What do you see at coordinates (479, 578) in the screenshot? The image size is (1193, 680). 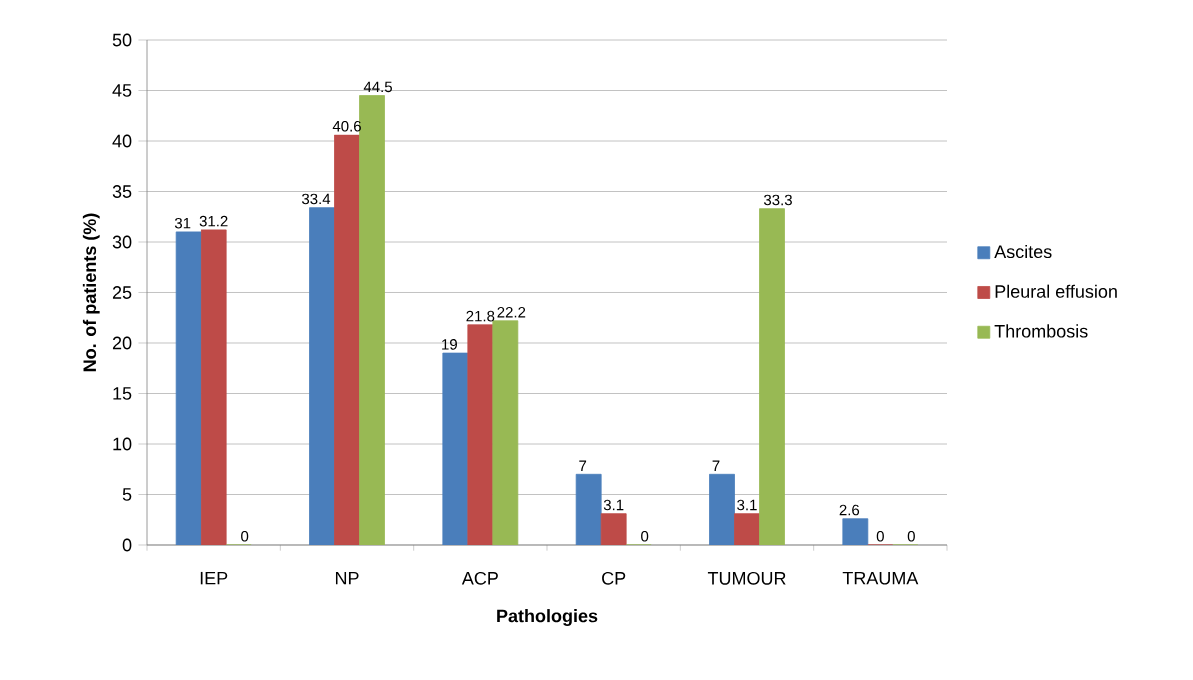 I see `x-tick-label: ACP` at bounding box center [479, 578].